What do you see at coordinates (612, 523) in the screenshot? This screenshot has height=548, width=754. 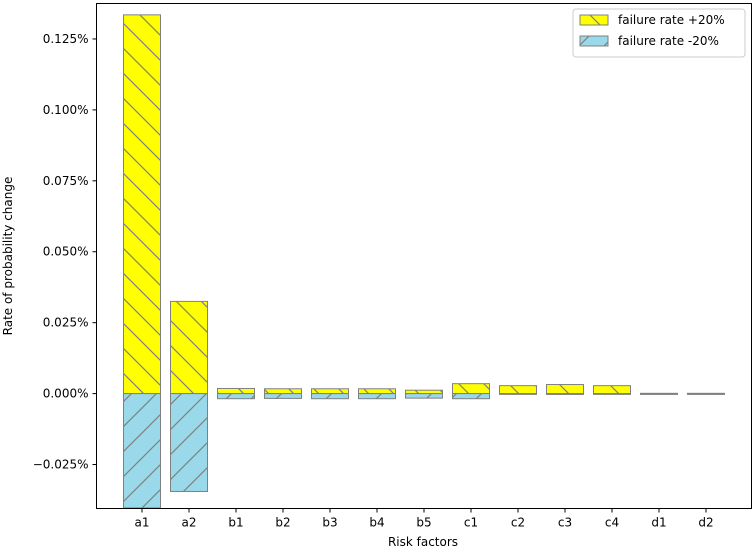 I see `x-tick-label-c4: c4` at bounding box center [612, 523].